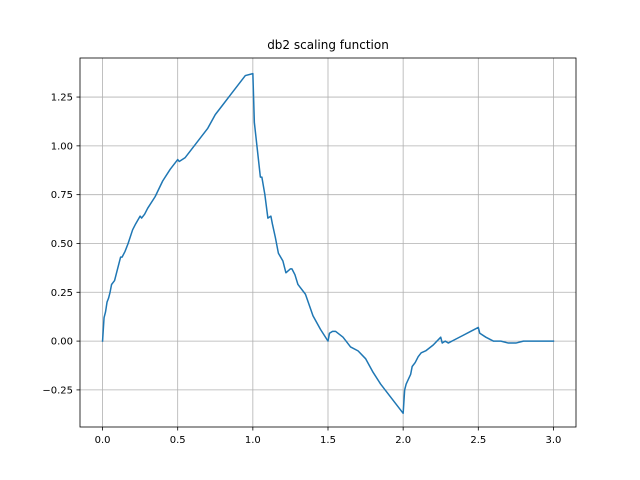  Describe the element at coordinates (57, 390) in the screenshot. I see `y-tick-label: −0.25` at that location.